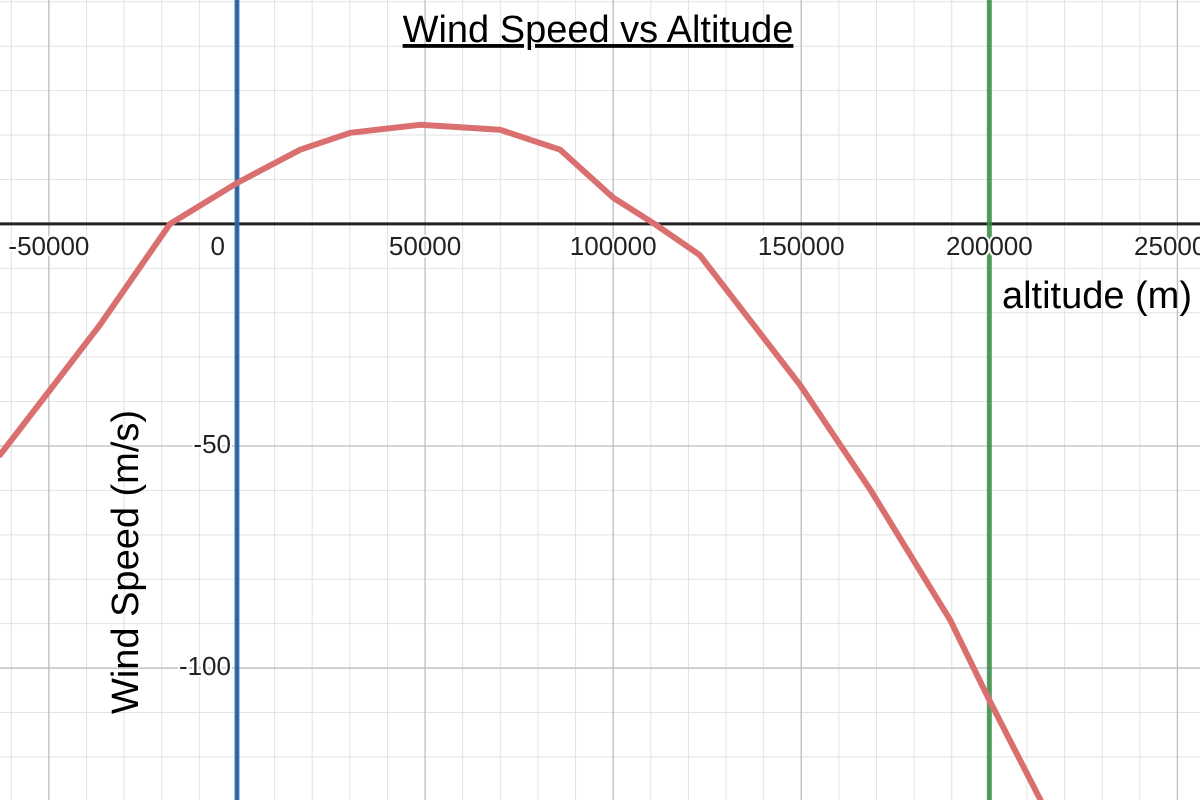 The image size is (1200, 800). What do you see at coordinates (48, 246) in the screenshot?
I see `x-tick-label: -50000` at bounding box center [48, 246].